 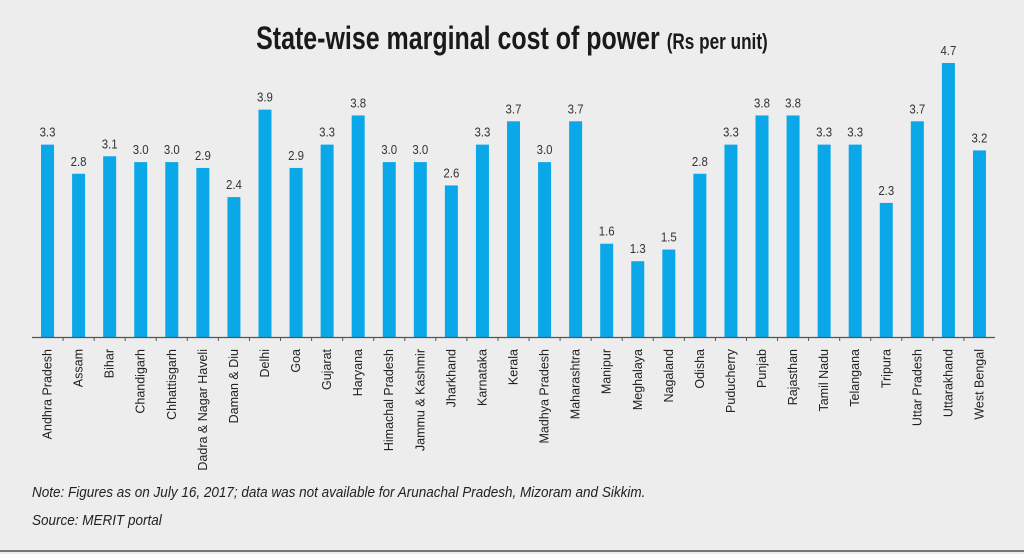 I want to click on value-label: 3.2, so click(x=980, y=138).